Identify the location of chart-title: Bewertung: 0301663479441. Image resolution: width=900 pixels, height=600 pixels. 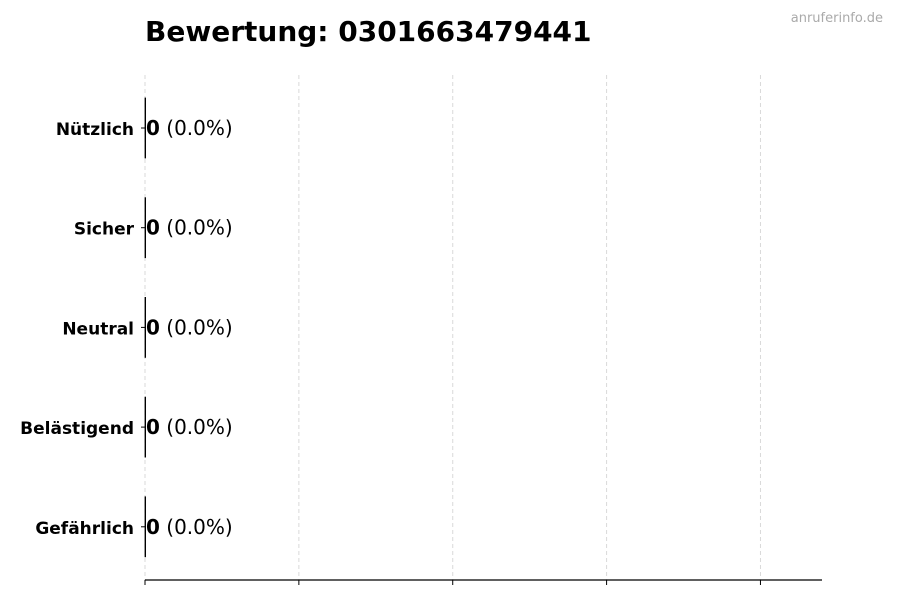
(368, 31).